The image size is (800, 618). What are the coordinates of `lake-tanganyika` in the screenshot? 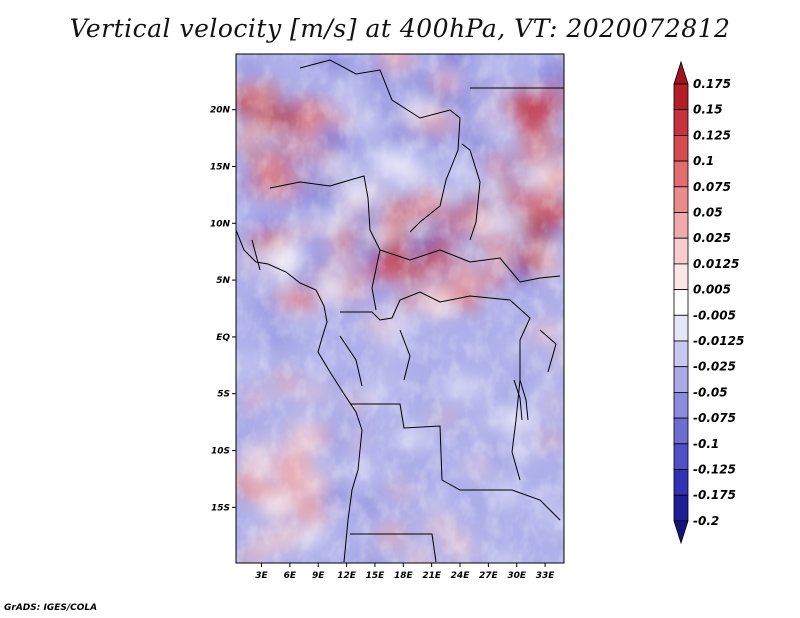 It's located at (521, 400).